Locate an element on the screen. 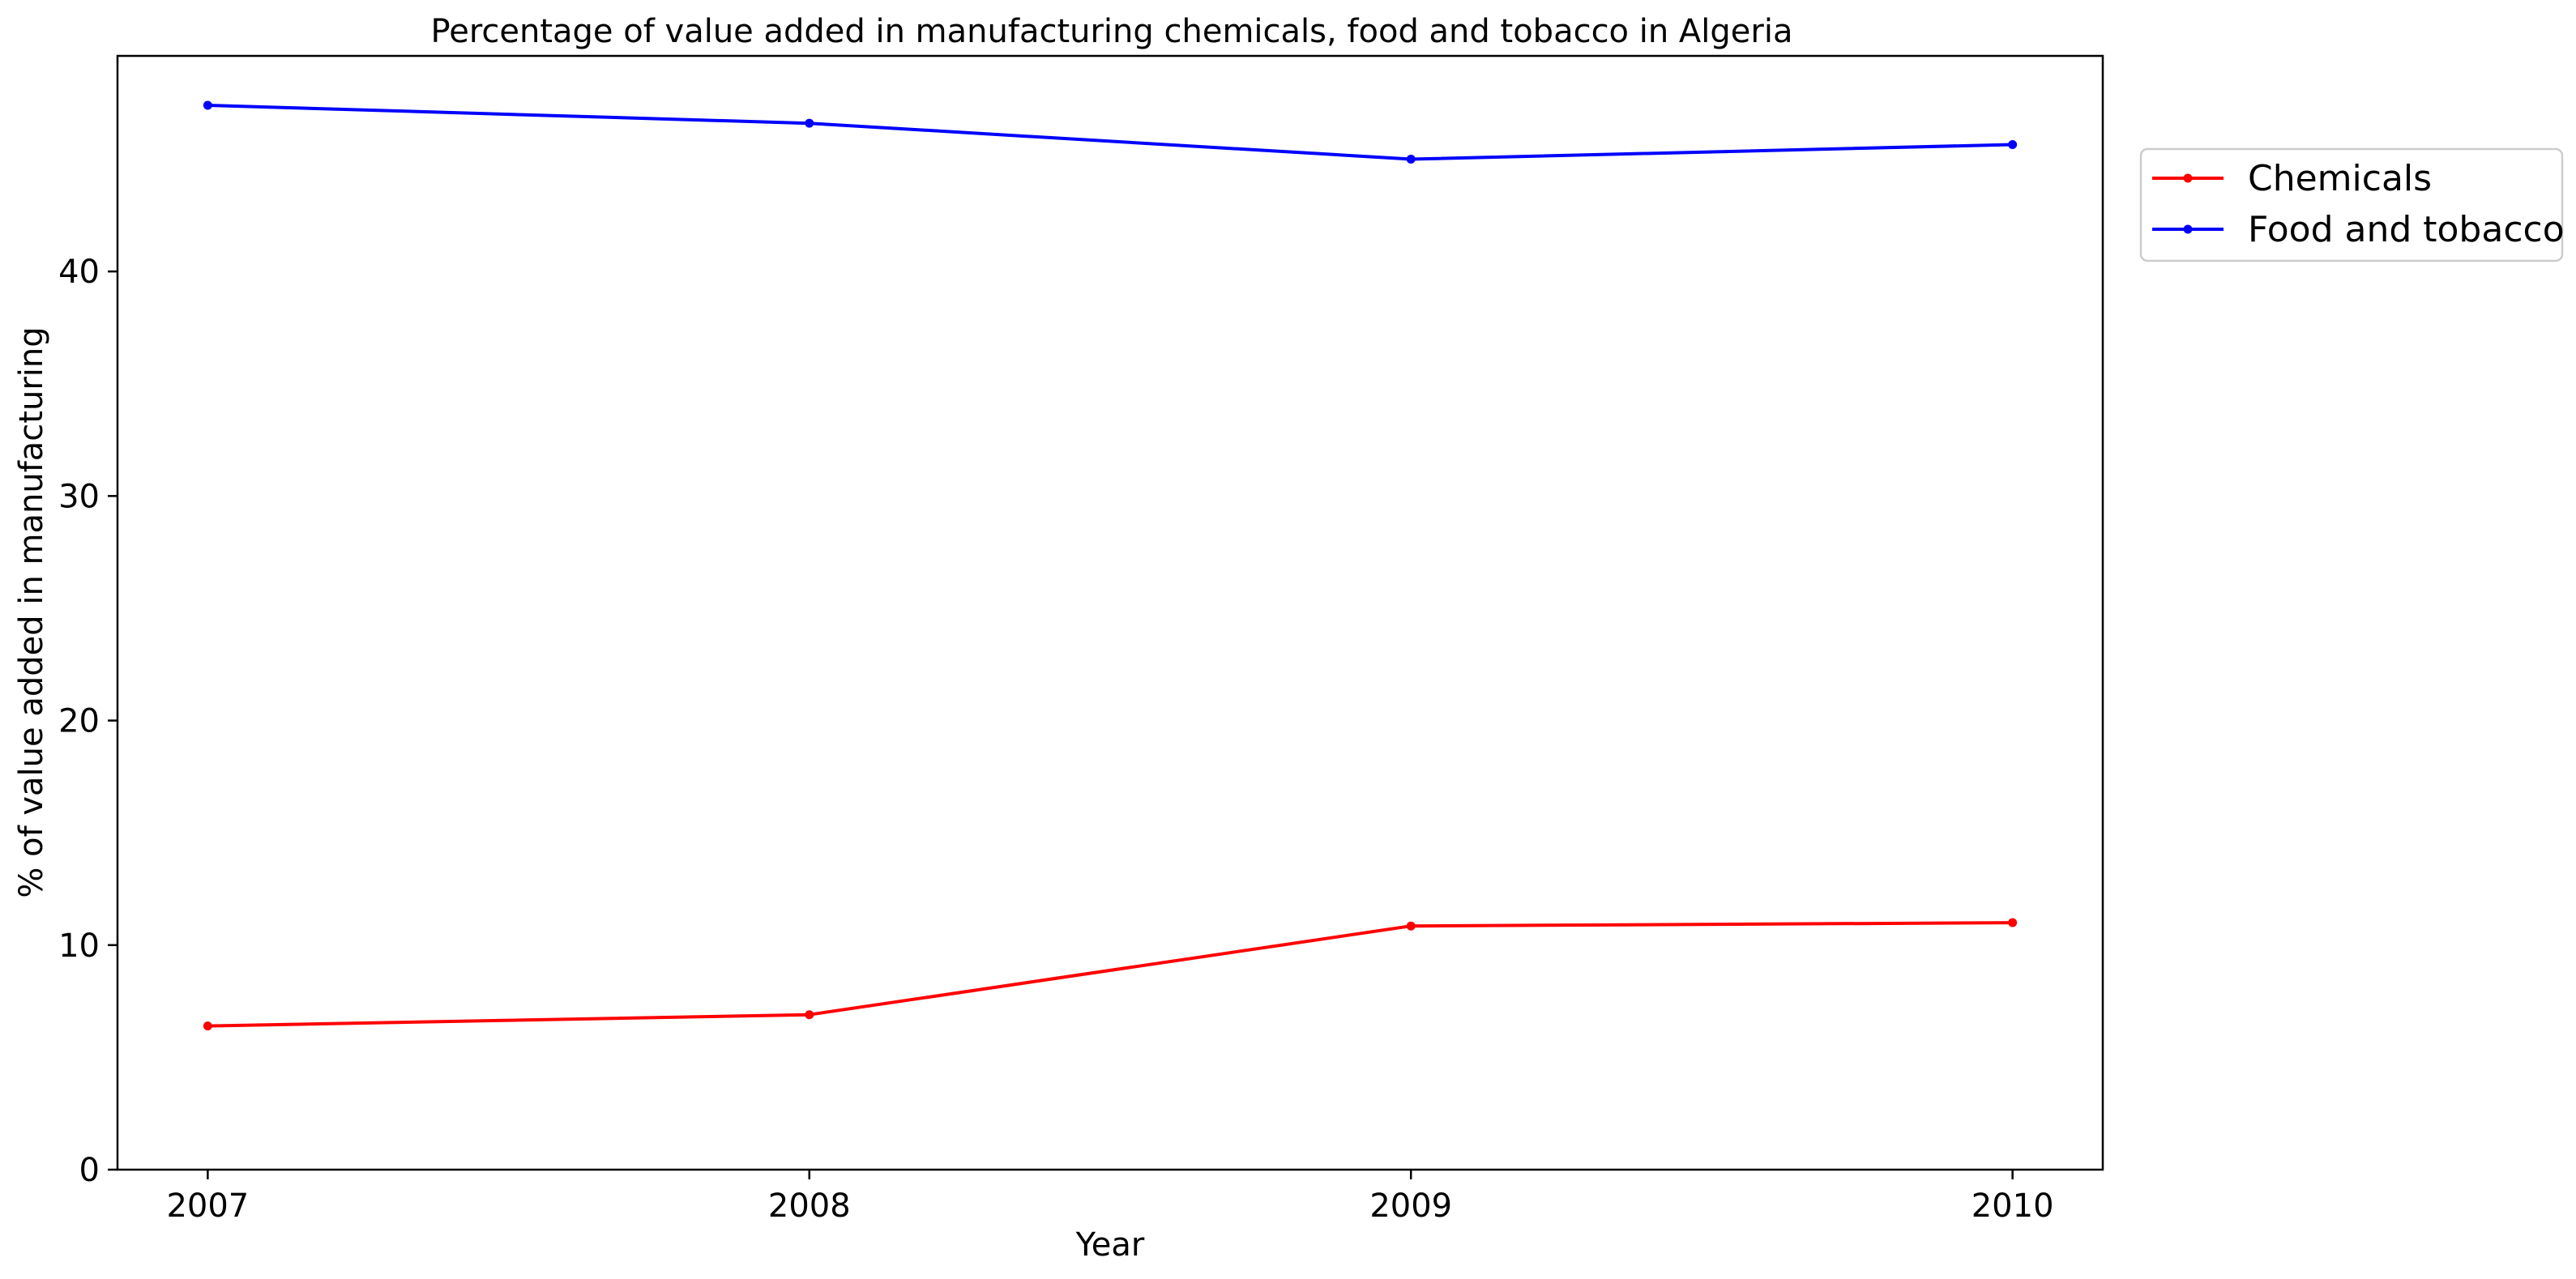 The width and height of the screenshot is (2576, 1279). y-tick-label: 30 is located at coordinates (79, 496).